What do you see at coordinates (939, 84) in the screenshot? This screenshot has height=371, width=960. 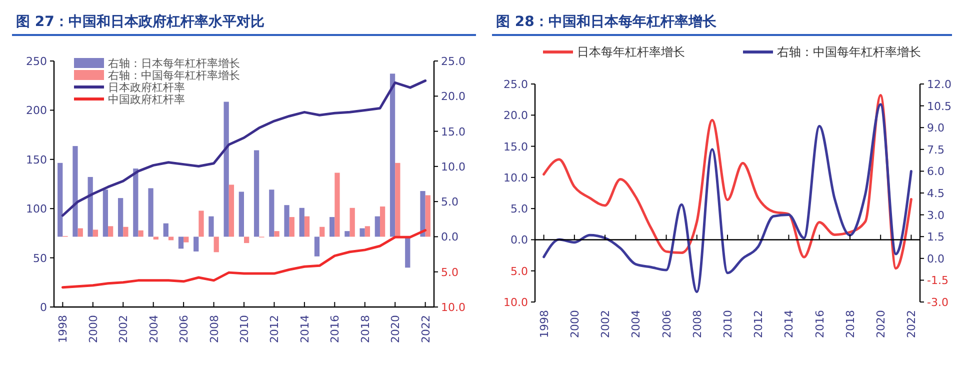 I see `y2-tick-label: 12.0` at bounding box center [939, 84].